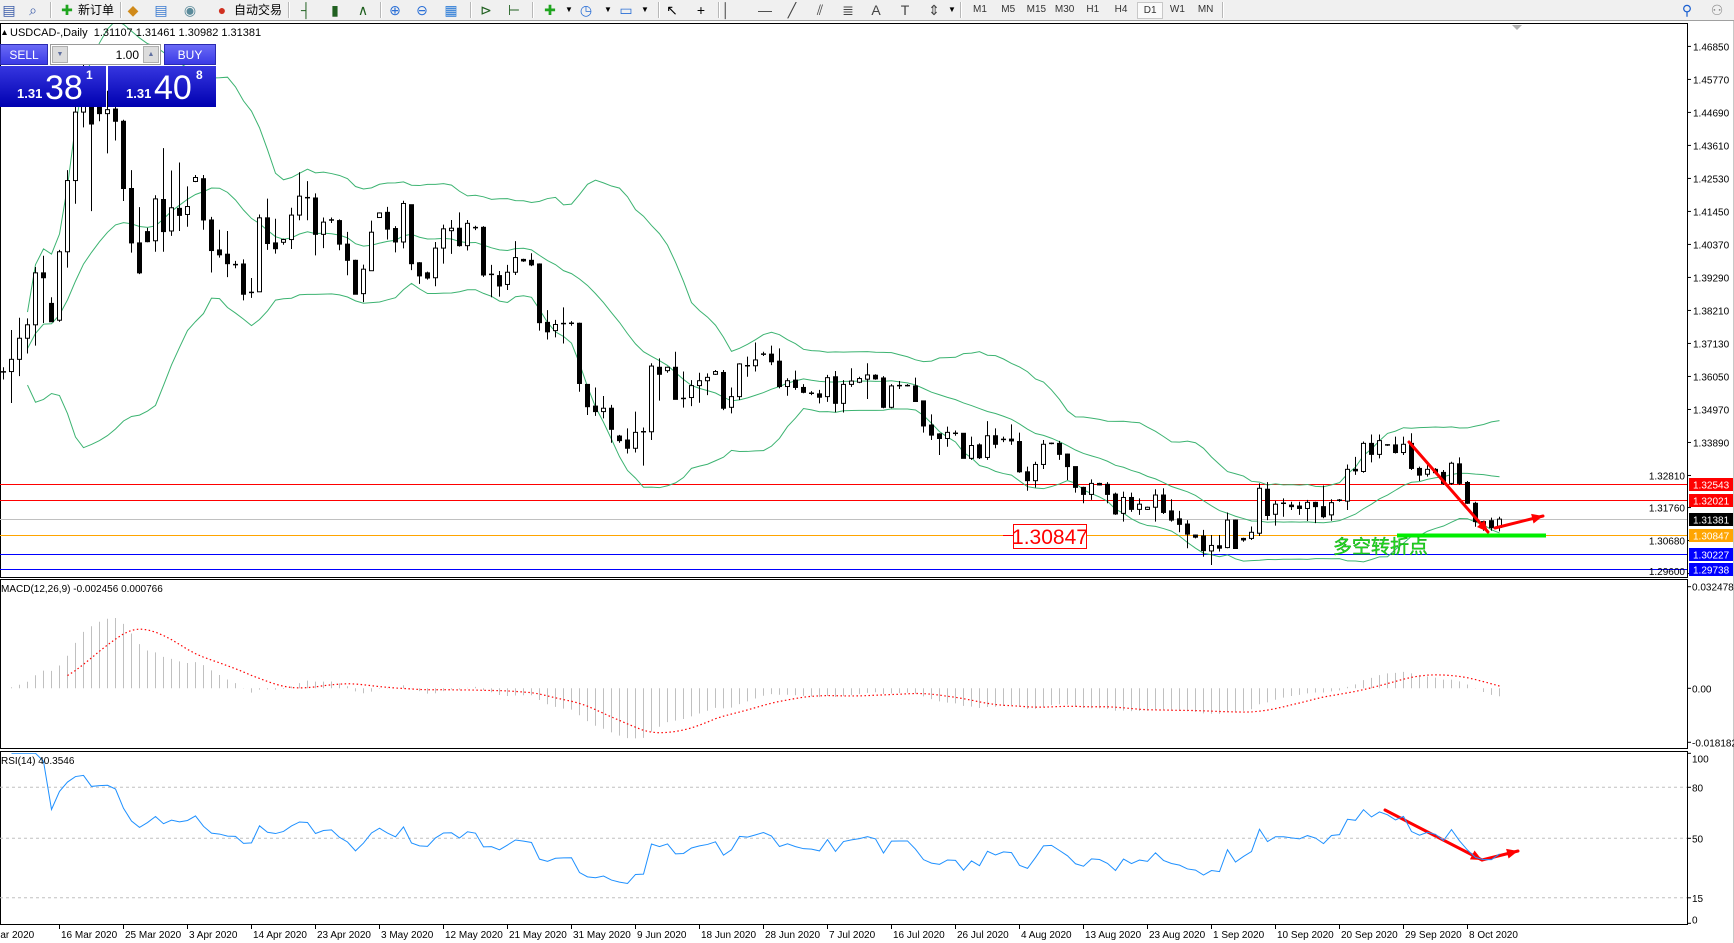  What do you see at coordinates (60, 54) in the screenshot?
I see `lot-decrease-button: ▼` at bounding box center [60, 54].